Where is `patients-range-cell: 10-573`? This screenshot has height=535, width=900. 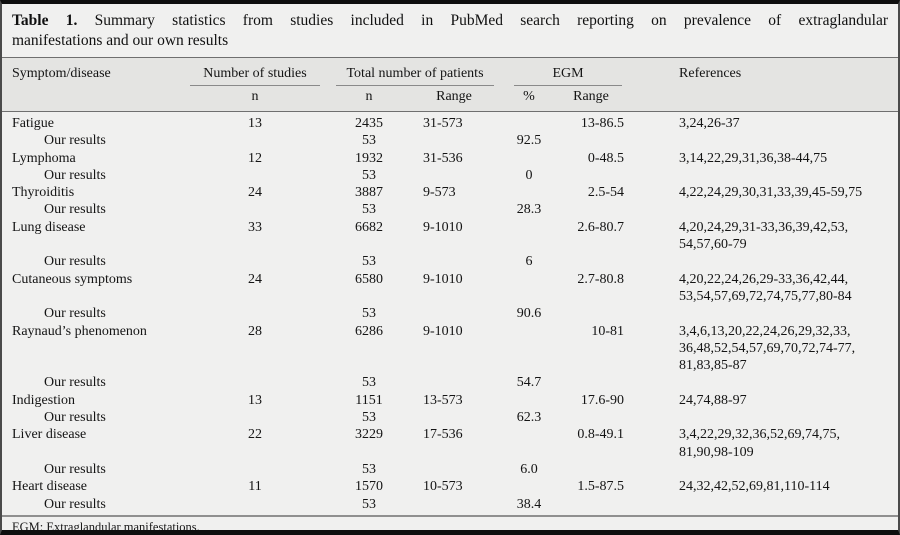 patients-range-cell: 10-573 is located at coordinates (443, 487).